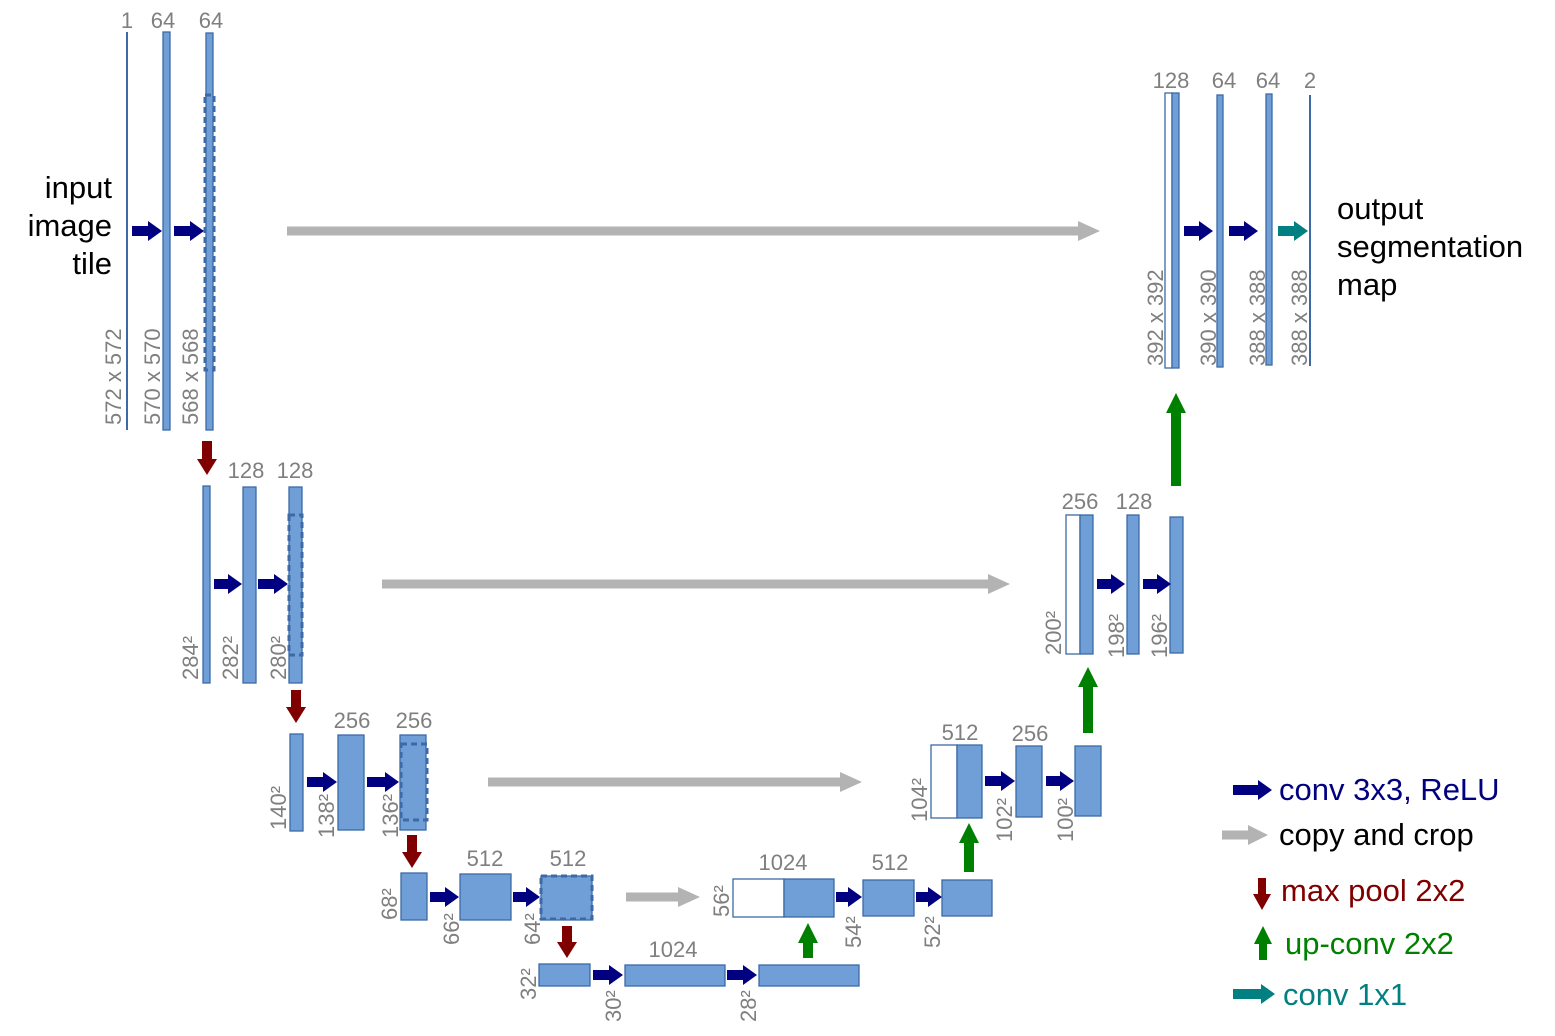  What do you see at coordinates (613, 1006) in the screenshot?
I see `spatial-size: 30²` at bounding box center [613, 1006].